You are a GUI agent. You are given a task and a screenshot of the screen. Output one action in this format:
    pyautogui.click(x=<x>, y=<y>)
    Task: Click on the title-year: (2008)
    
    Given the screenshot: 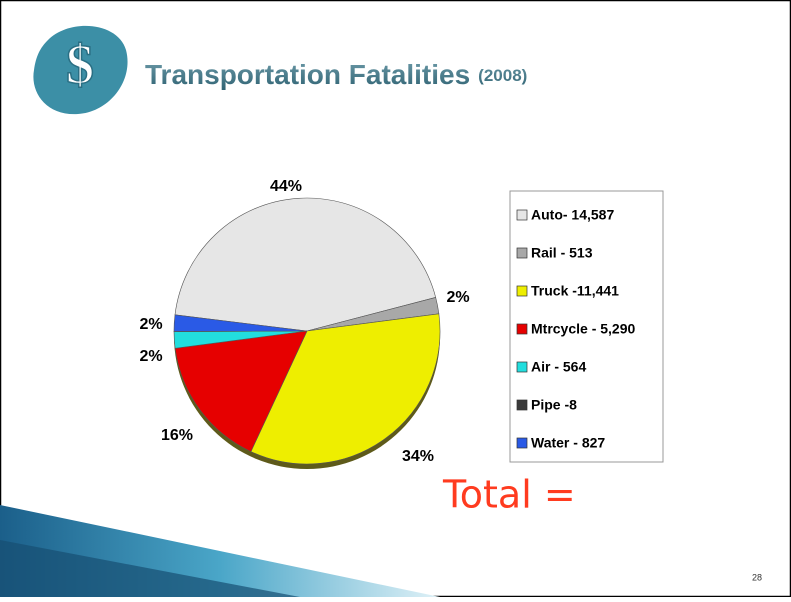 What is the action you would take?
    pyautogui.click(x=502, y=75)
    